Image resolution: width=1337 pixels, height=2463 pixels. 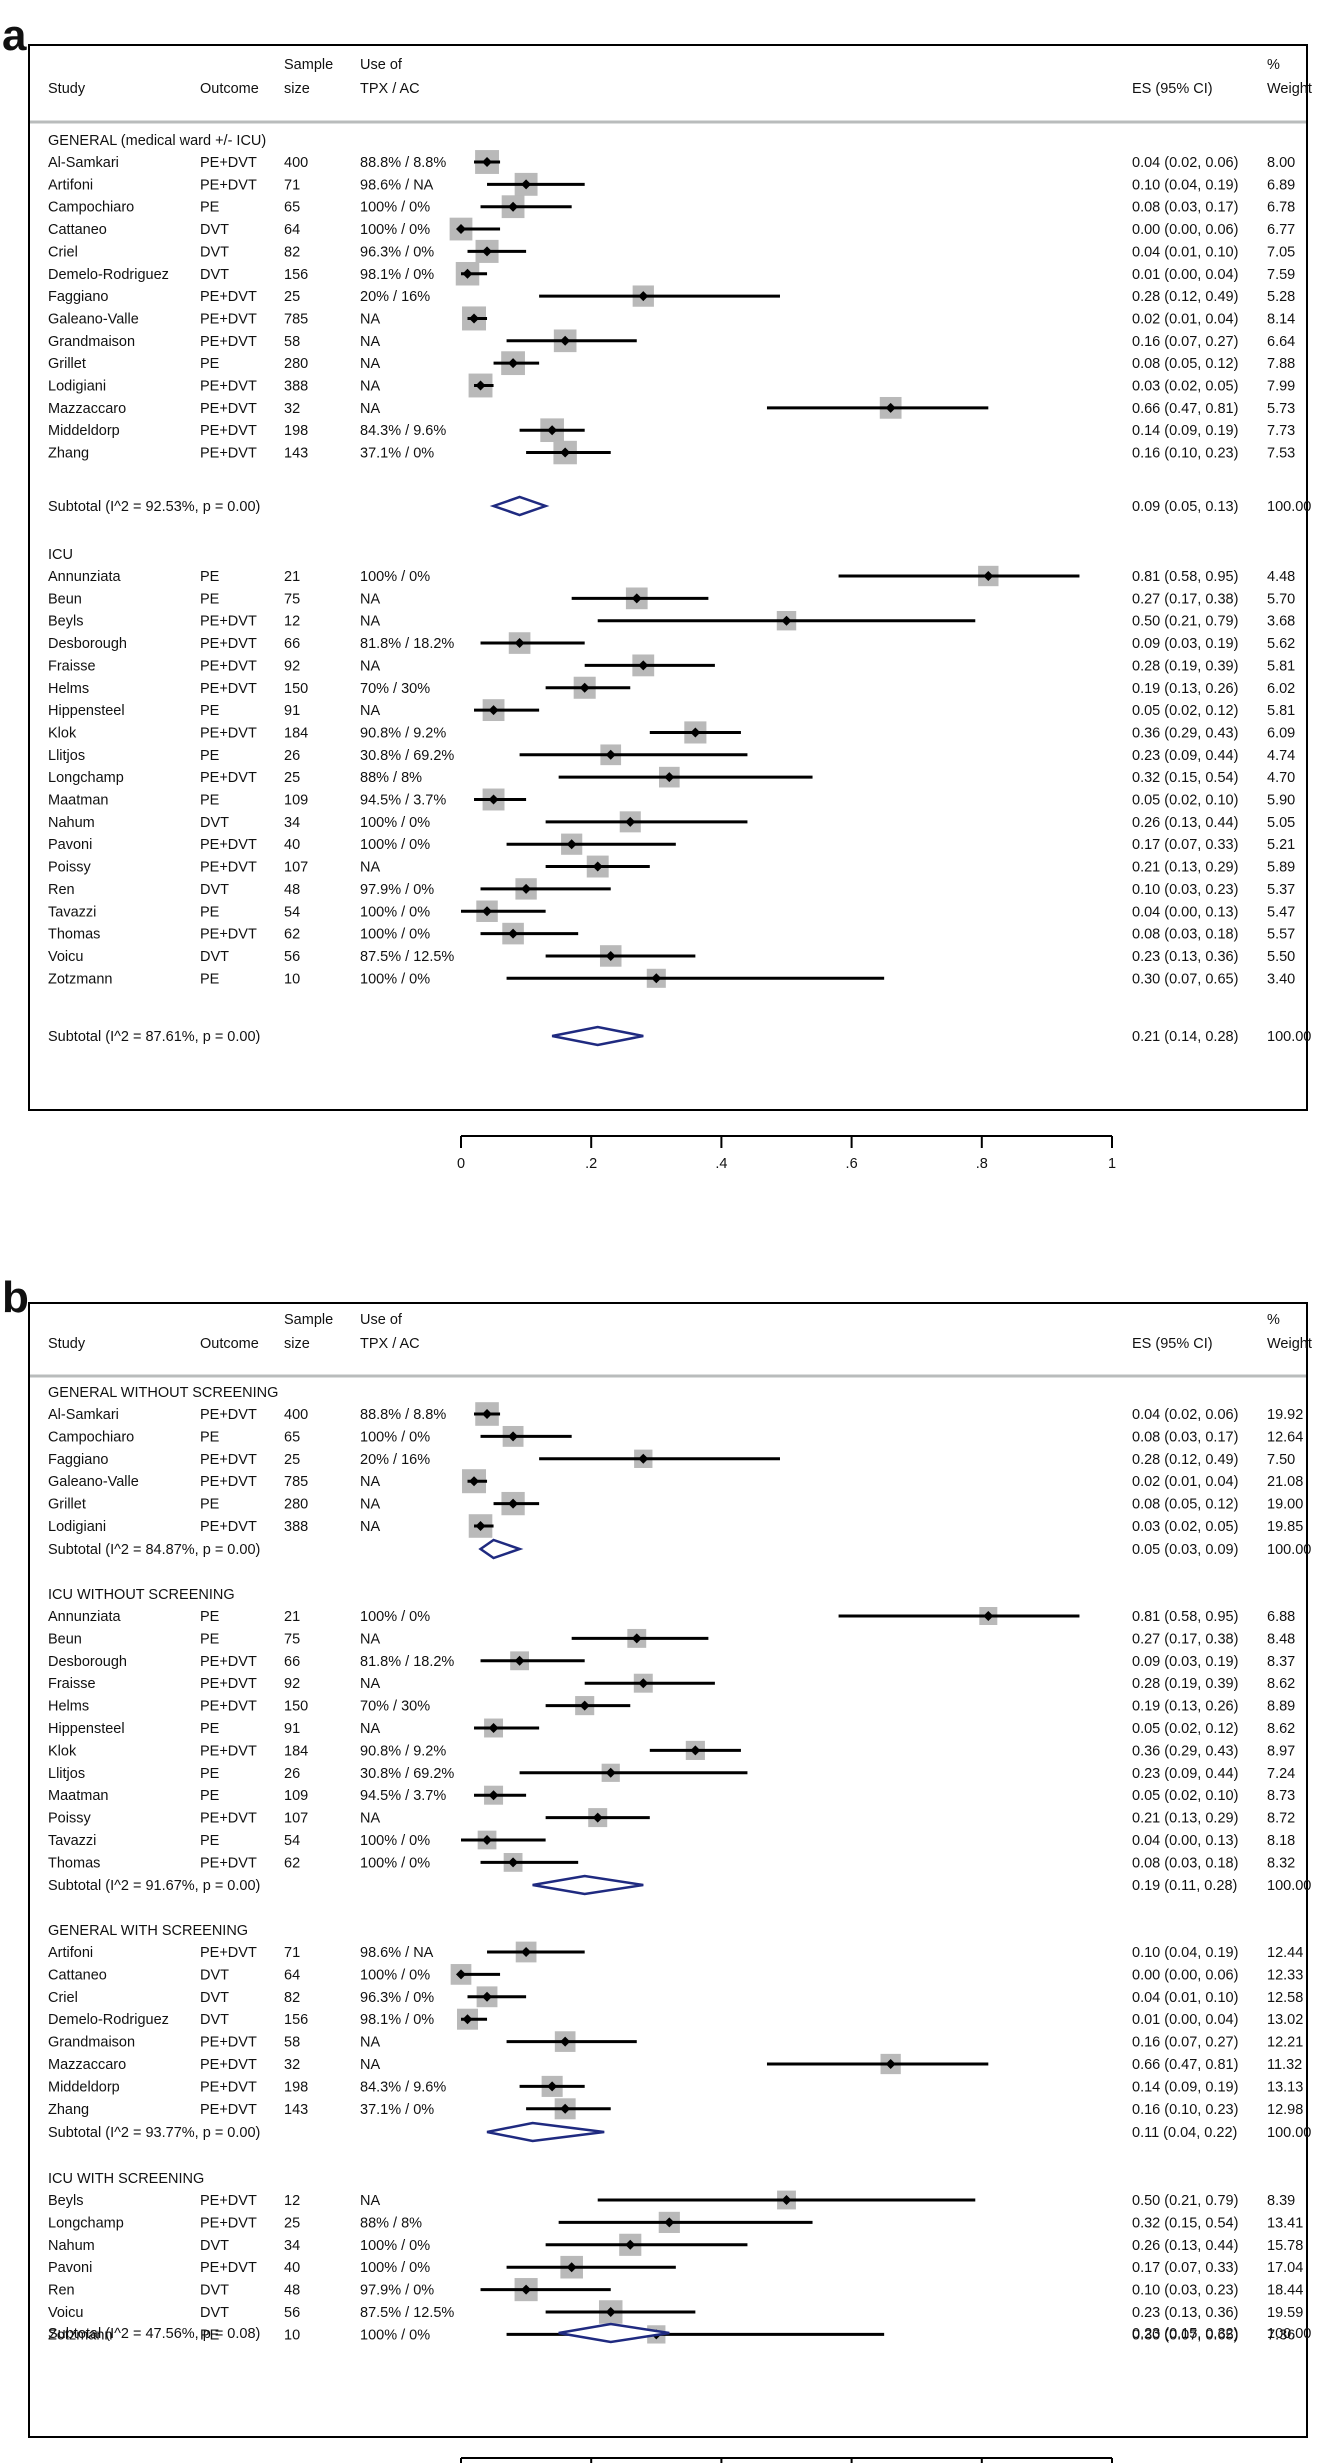 What do you see at coordinates (1281, 1729) in the screenshot?
I see `study-weight: 8.62` at bounding box center [1281, 1729].